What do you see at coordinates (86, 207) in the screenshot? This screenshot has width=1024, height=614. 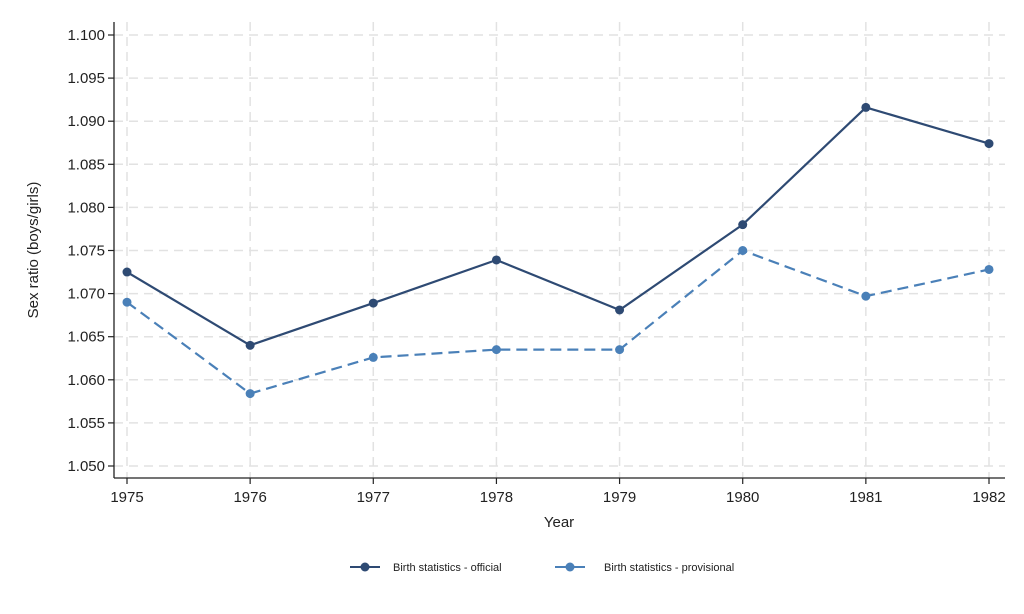 I see `y-tick-label: 1.080` at bounding box center [86, 207].